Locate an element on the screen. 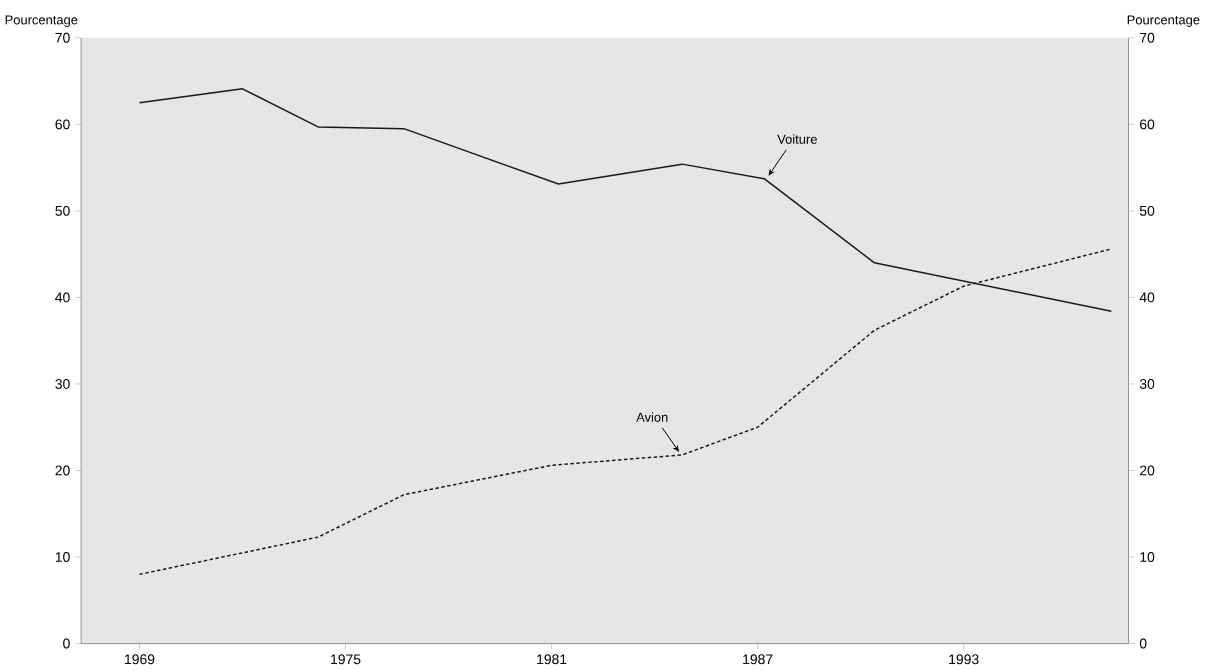  annotation: Avion is located at coordinates (652, 417).